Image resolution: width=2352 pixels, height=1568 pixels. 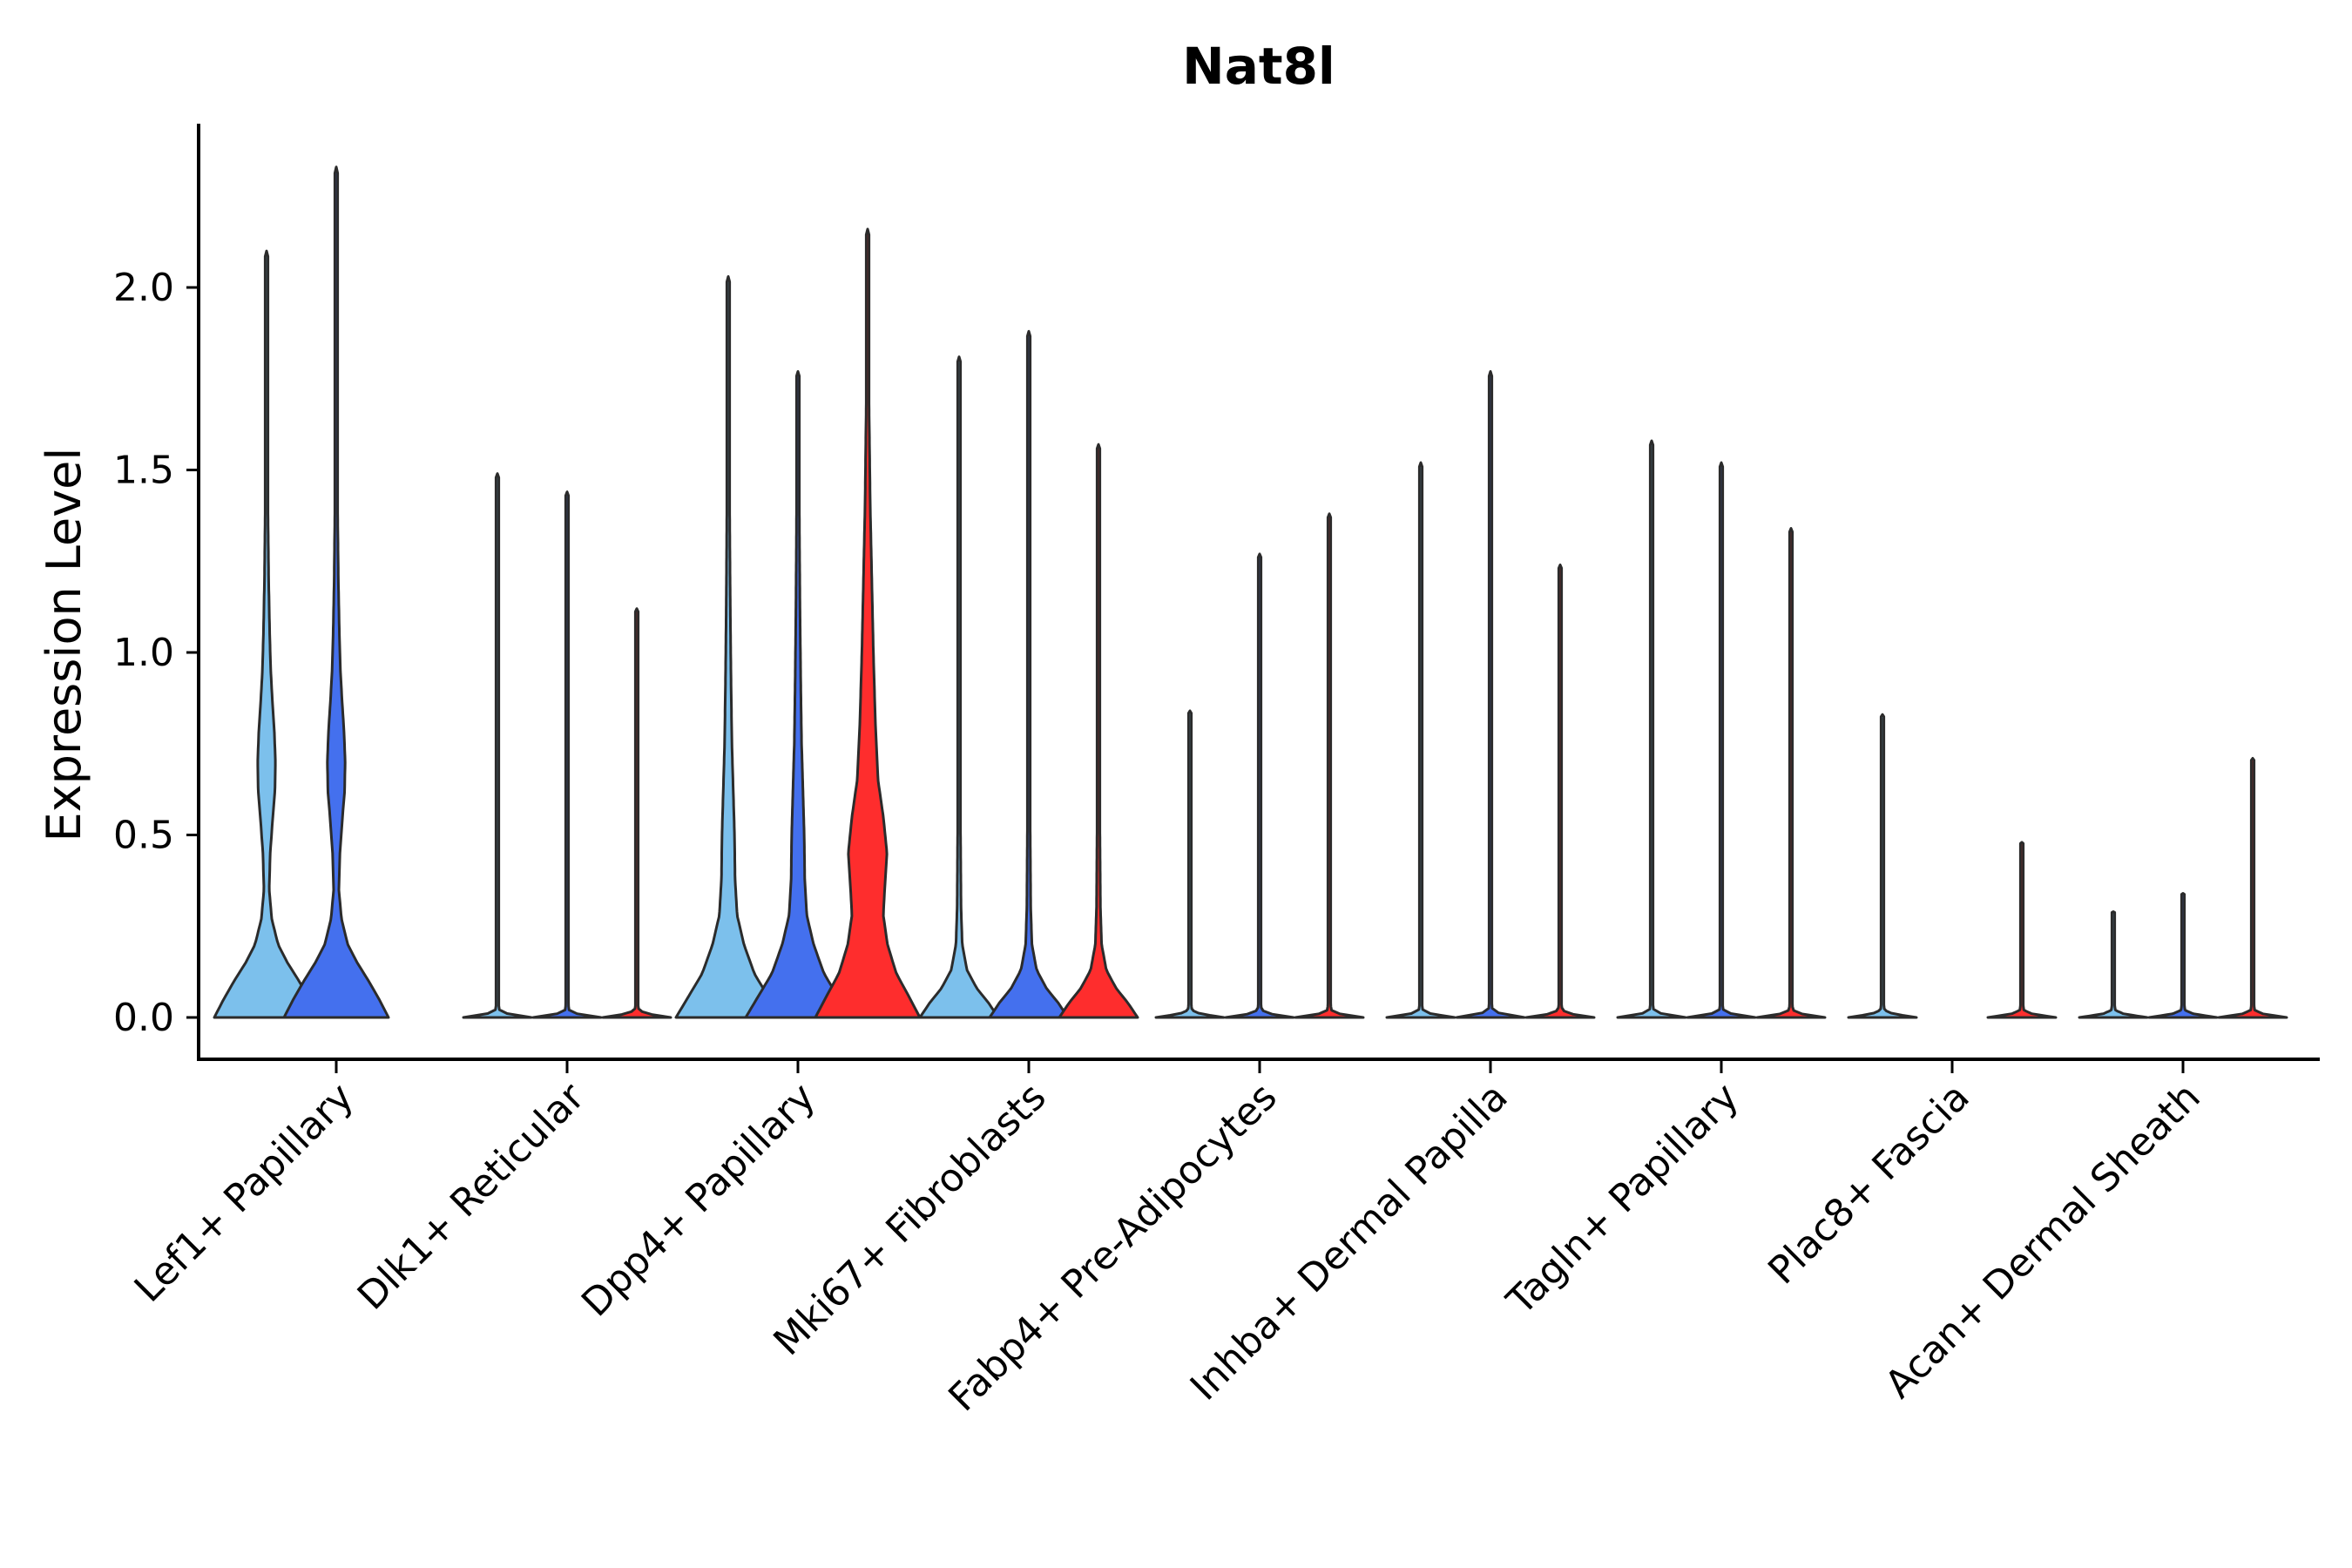 I want to click on category-label: Dpp4+ Papillary, so click(x=698, y=1201).